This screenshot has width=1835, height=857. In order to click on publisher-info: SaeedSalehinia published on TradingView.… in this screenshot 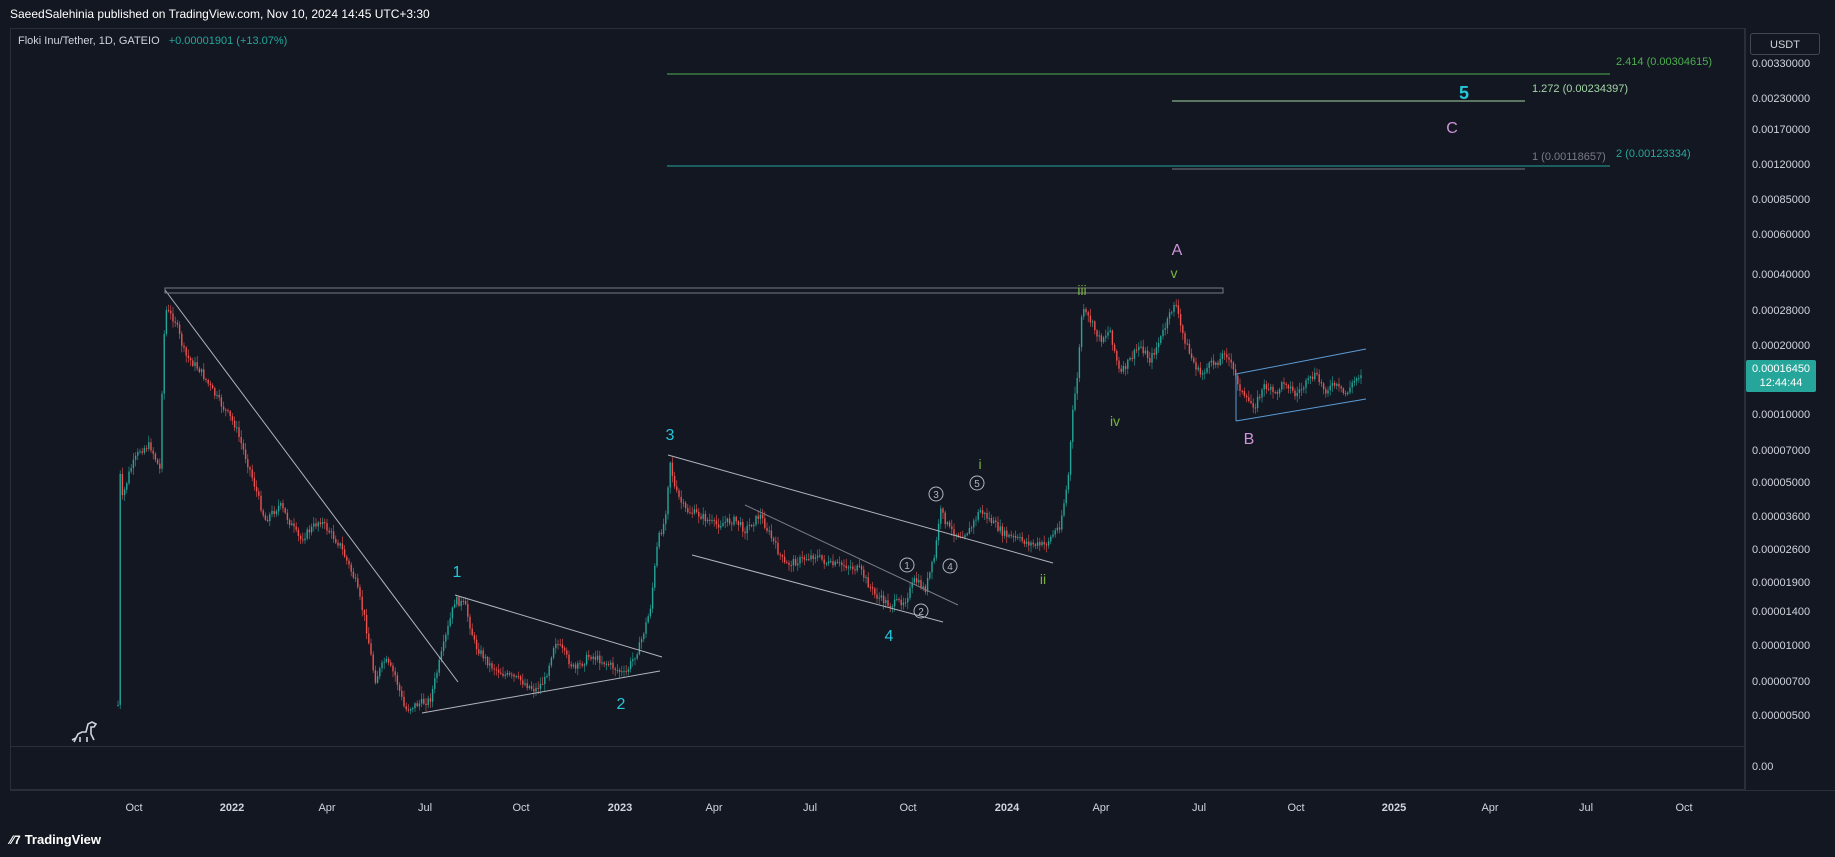, I will do `click(220, 14)`.